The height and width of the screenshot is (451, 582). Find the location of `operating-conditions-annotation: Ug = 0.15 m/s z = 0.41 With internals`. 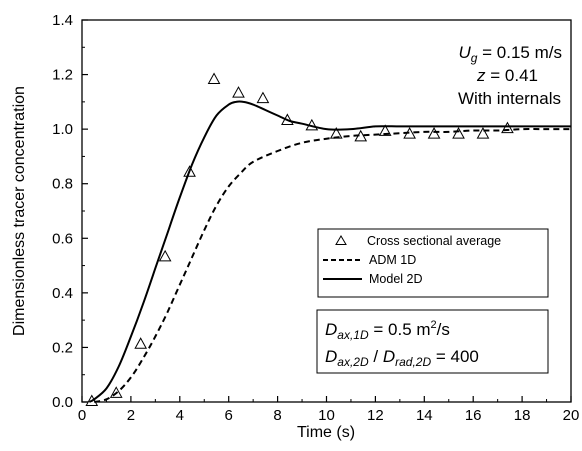

operating-conditions-annotation: Ug = 0.15 m/s z = 0.41 With internals is located at coordinates (510, 75).